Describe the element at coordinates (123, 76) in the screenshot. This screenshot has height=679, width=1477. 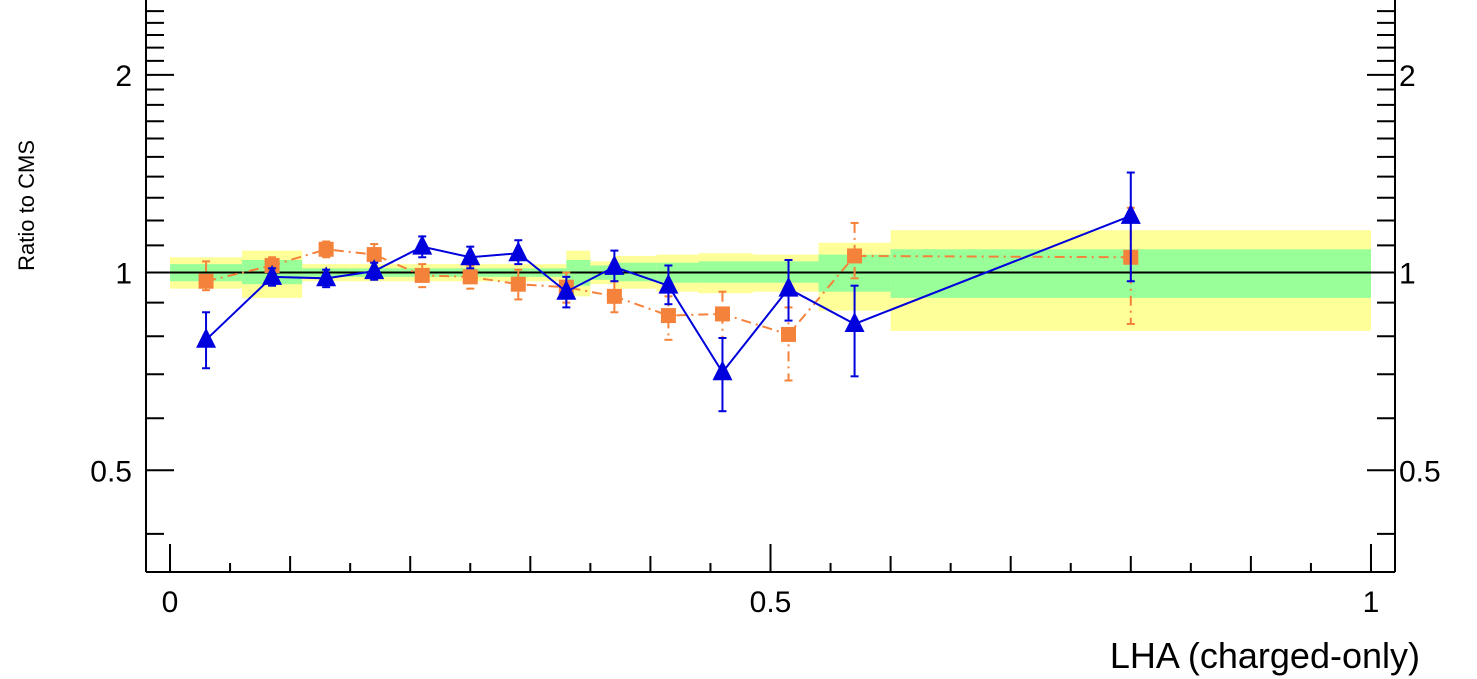
I see `y-tick-label-left: 2` at that location.